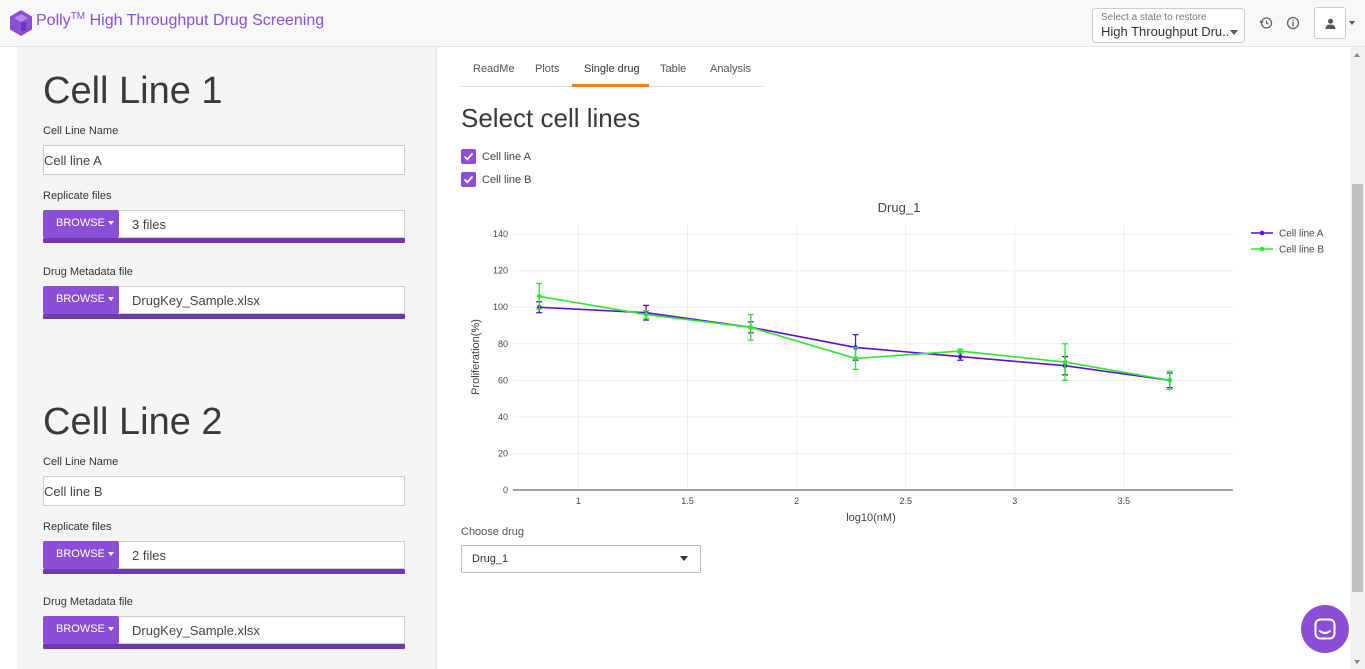  Describe the element at coordinates (730, 69) in the screenshot. I see `tab-analysis: Analysis` at that location.